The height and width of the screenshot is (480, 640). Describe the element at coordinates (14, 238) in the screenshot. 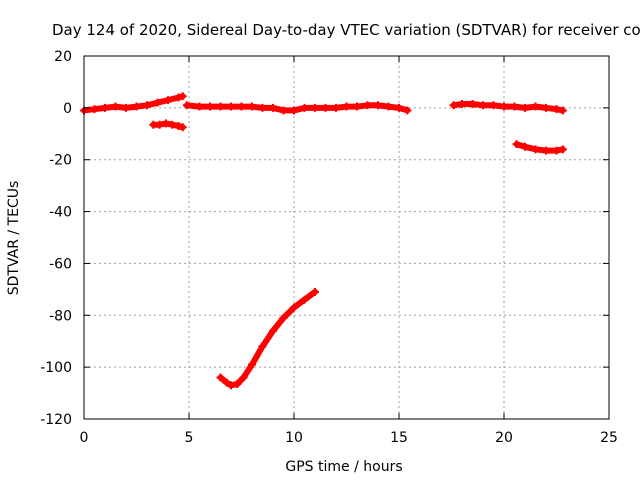

I see `y-axis-label: SDTVAR / TECUs` at that location.